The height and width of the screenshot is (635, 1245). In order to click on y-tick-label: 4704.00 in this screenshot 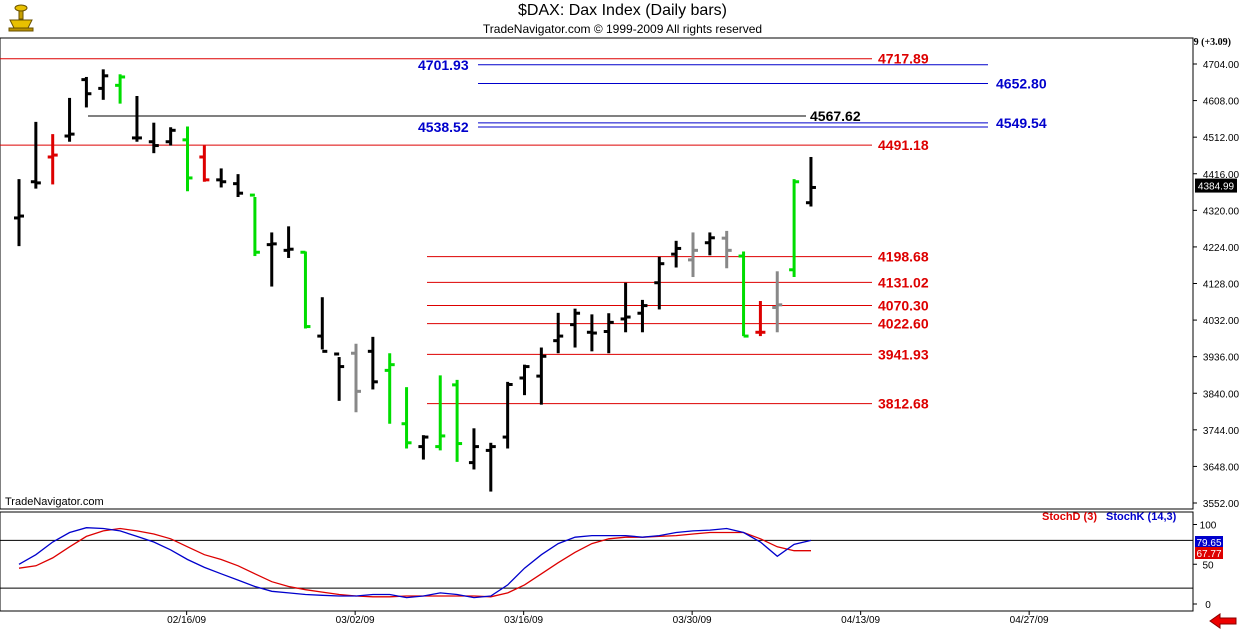, I will do `click(1221, 65)`.